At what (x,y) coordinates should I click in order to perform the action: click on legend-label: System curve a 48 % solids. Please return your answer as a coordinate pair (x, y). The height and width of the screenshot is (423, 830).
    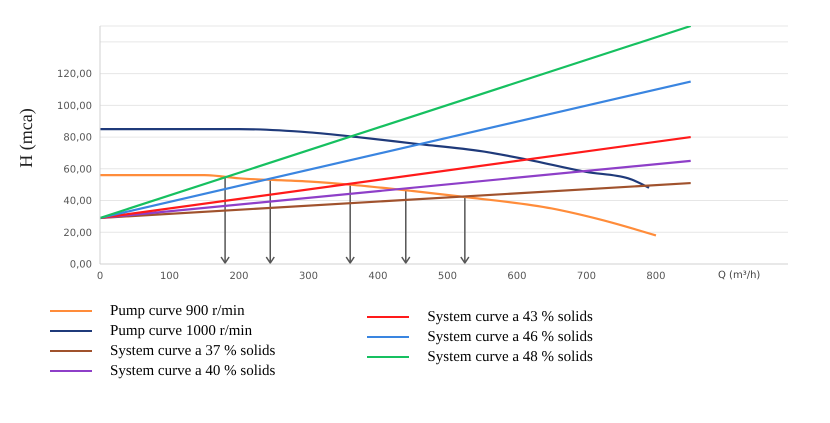
    Looking at the image, I should click on (510, 357).